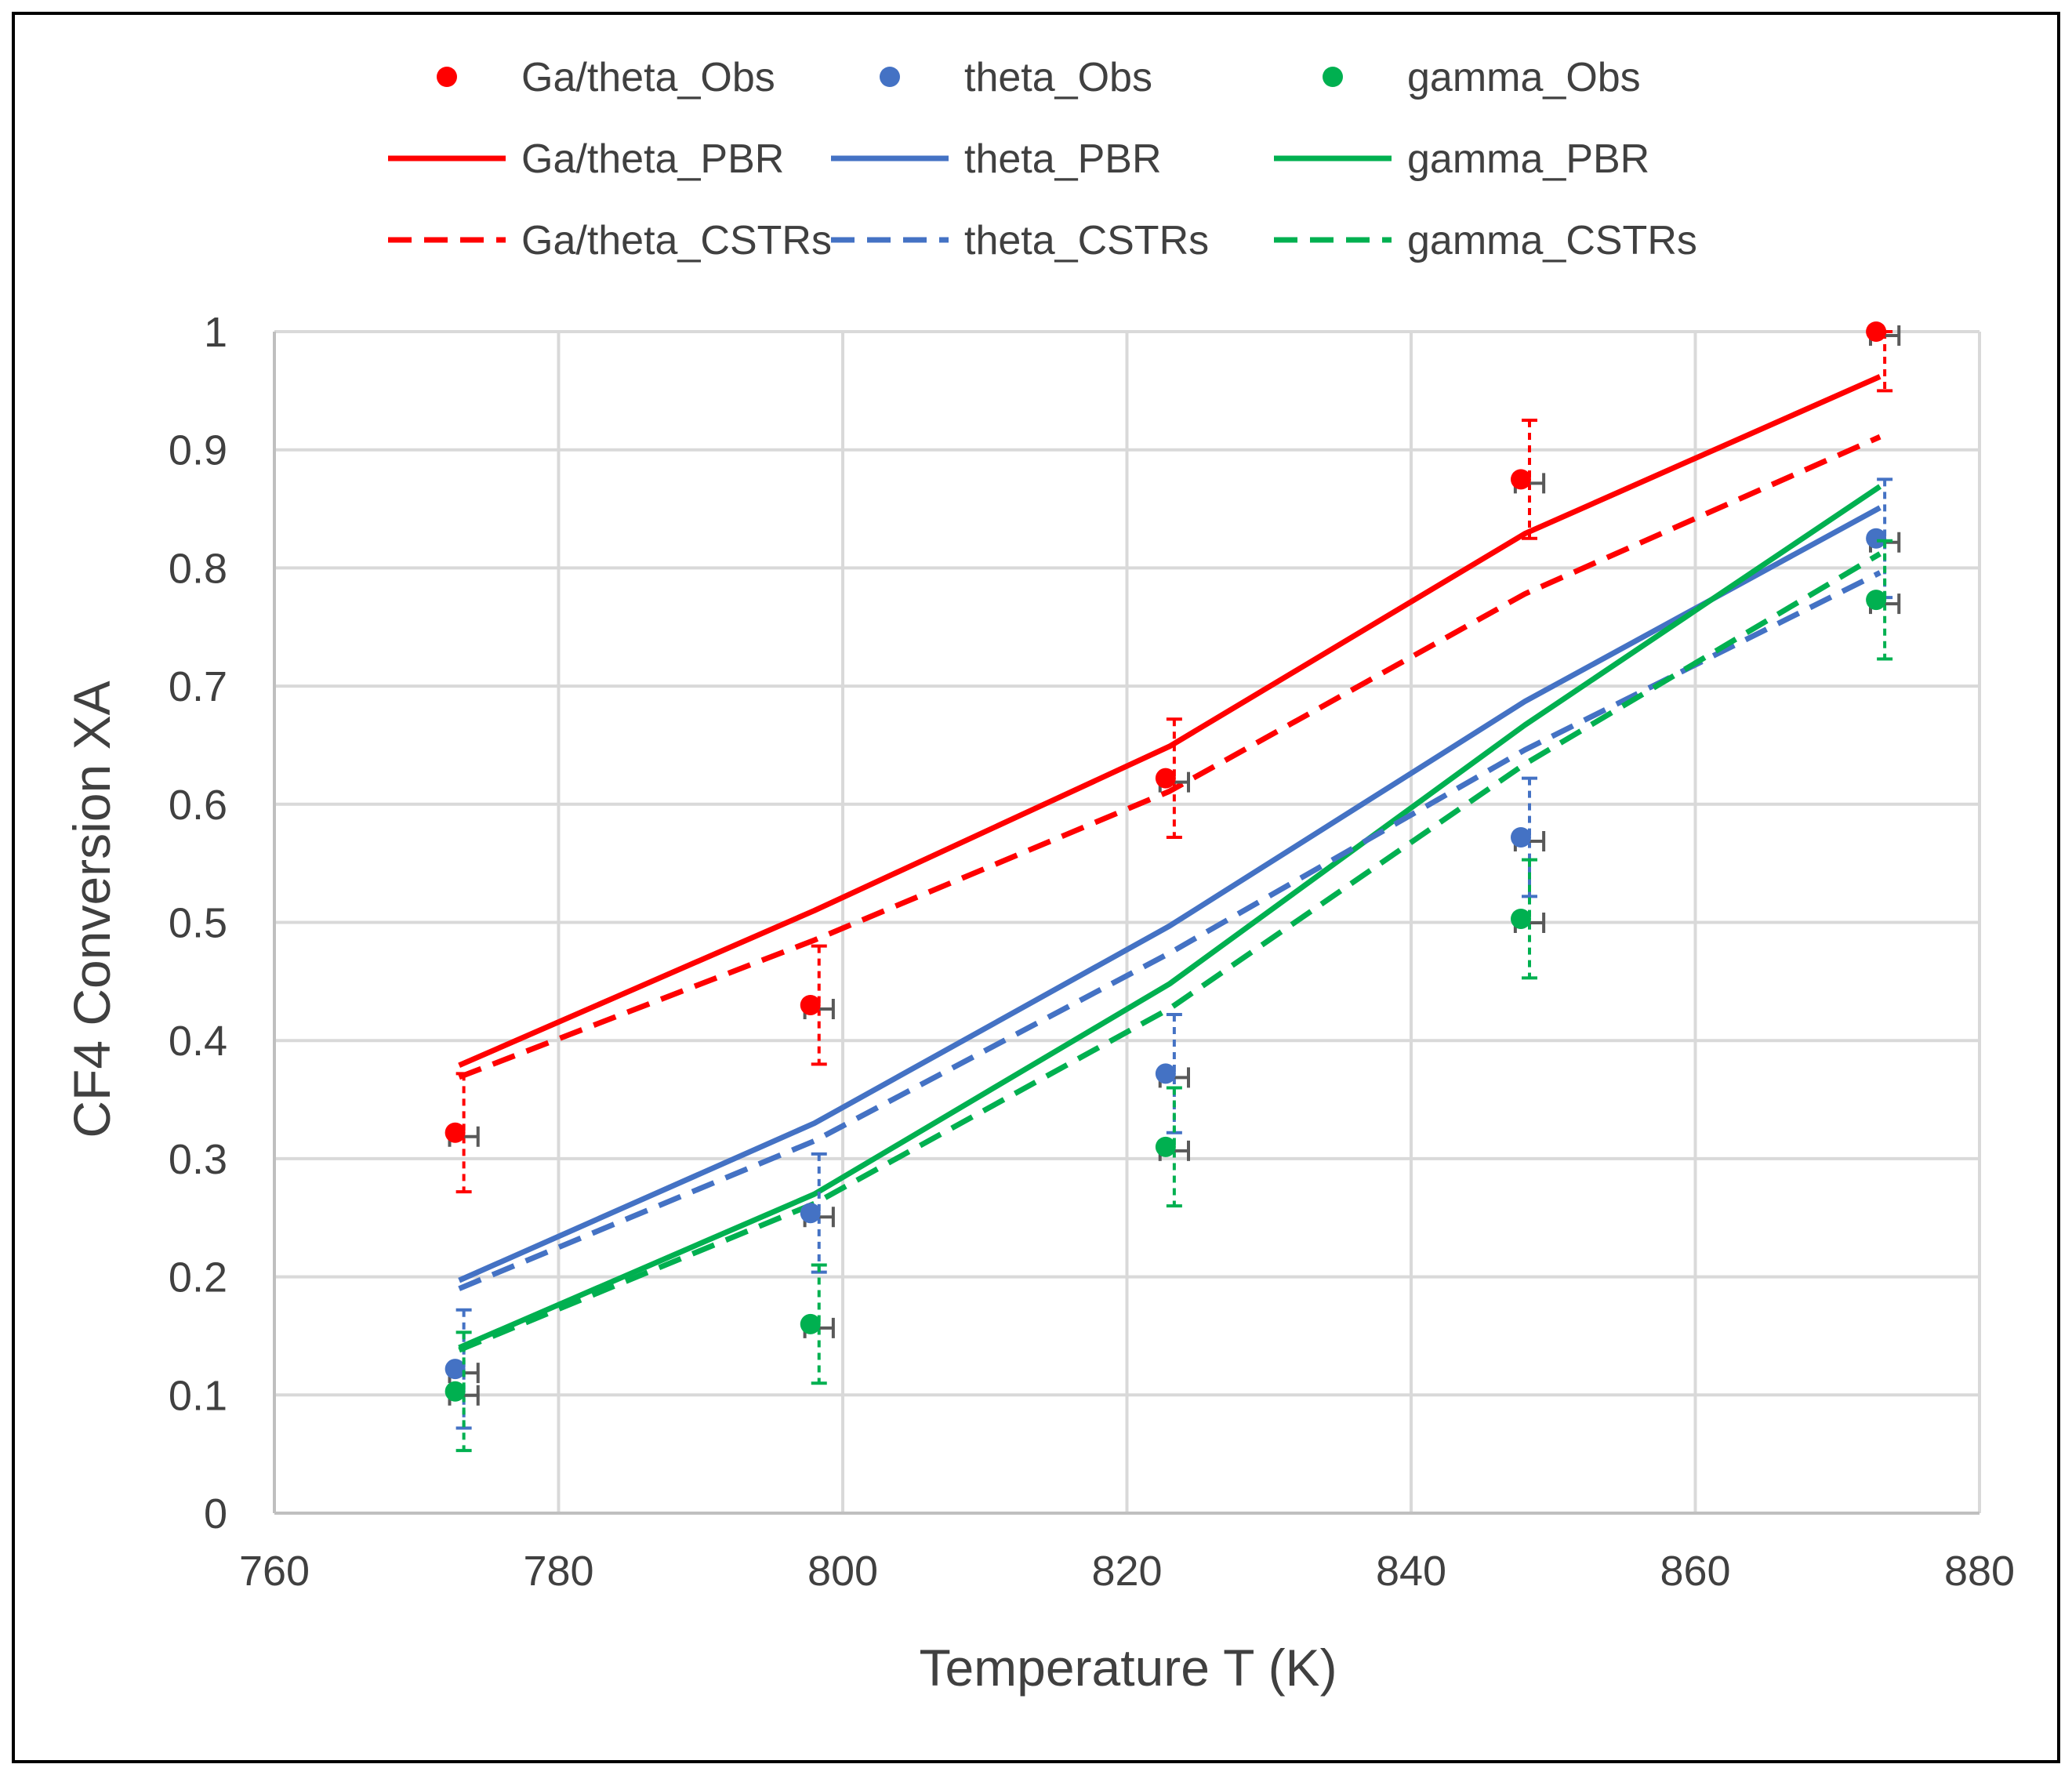 The width and height of the screenshot is (2072, 1775). Describe the element at coordinates (198, 1159) in the screenshot. I see `y-tick-label: 0.3` at that location.